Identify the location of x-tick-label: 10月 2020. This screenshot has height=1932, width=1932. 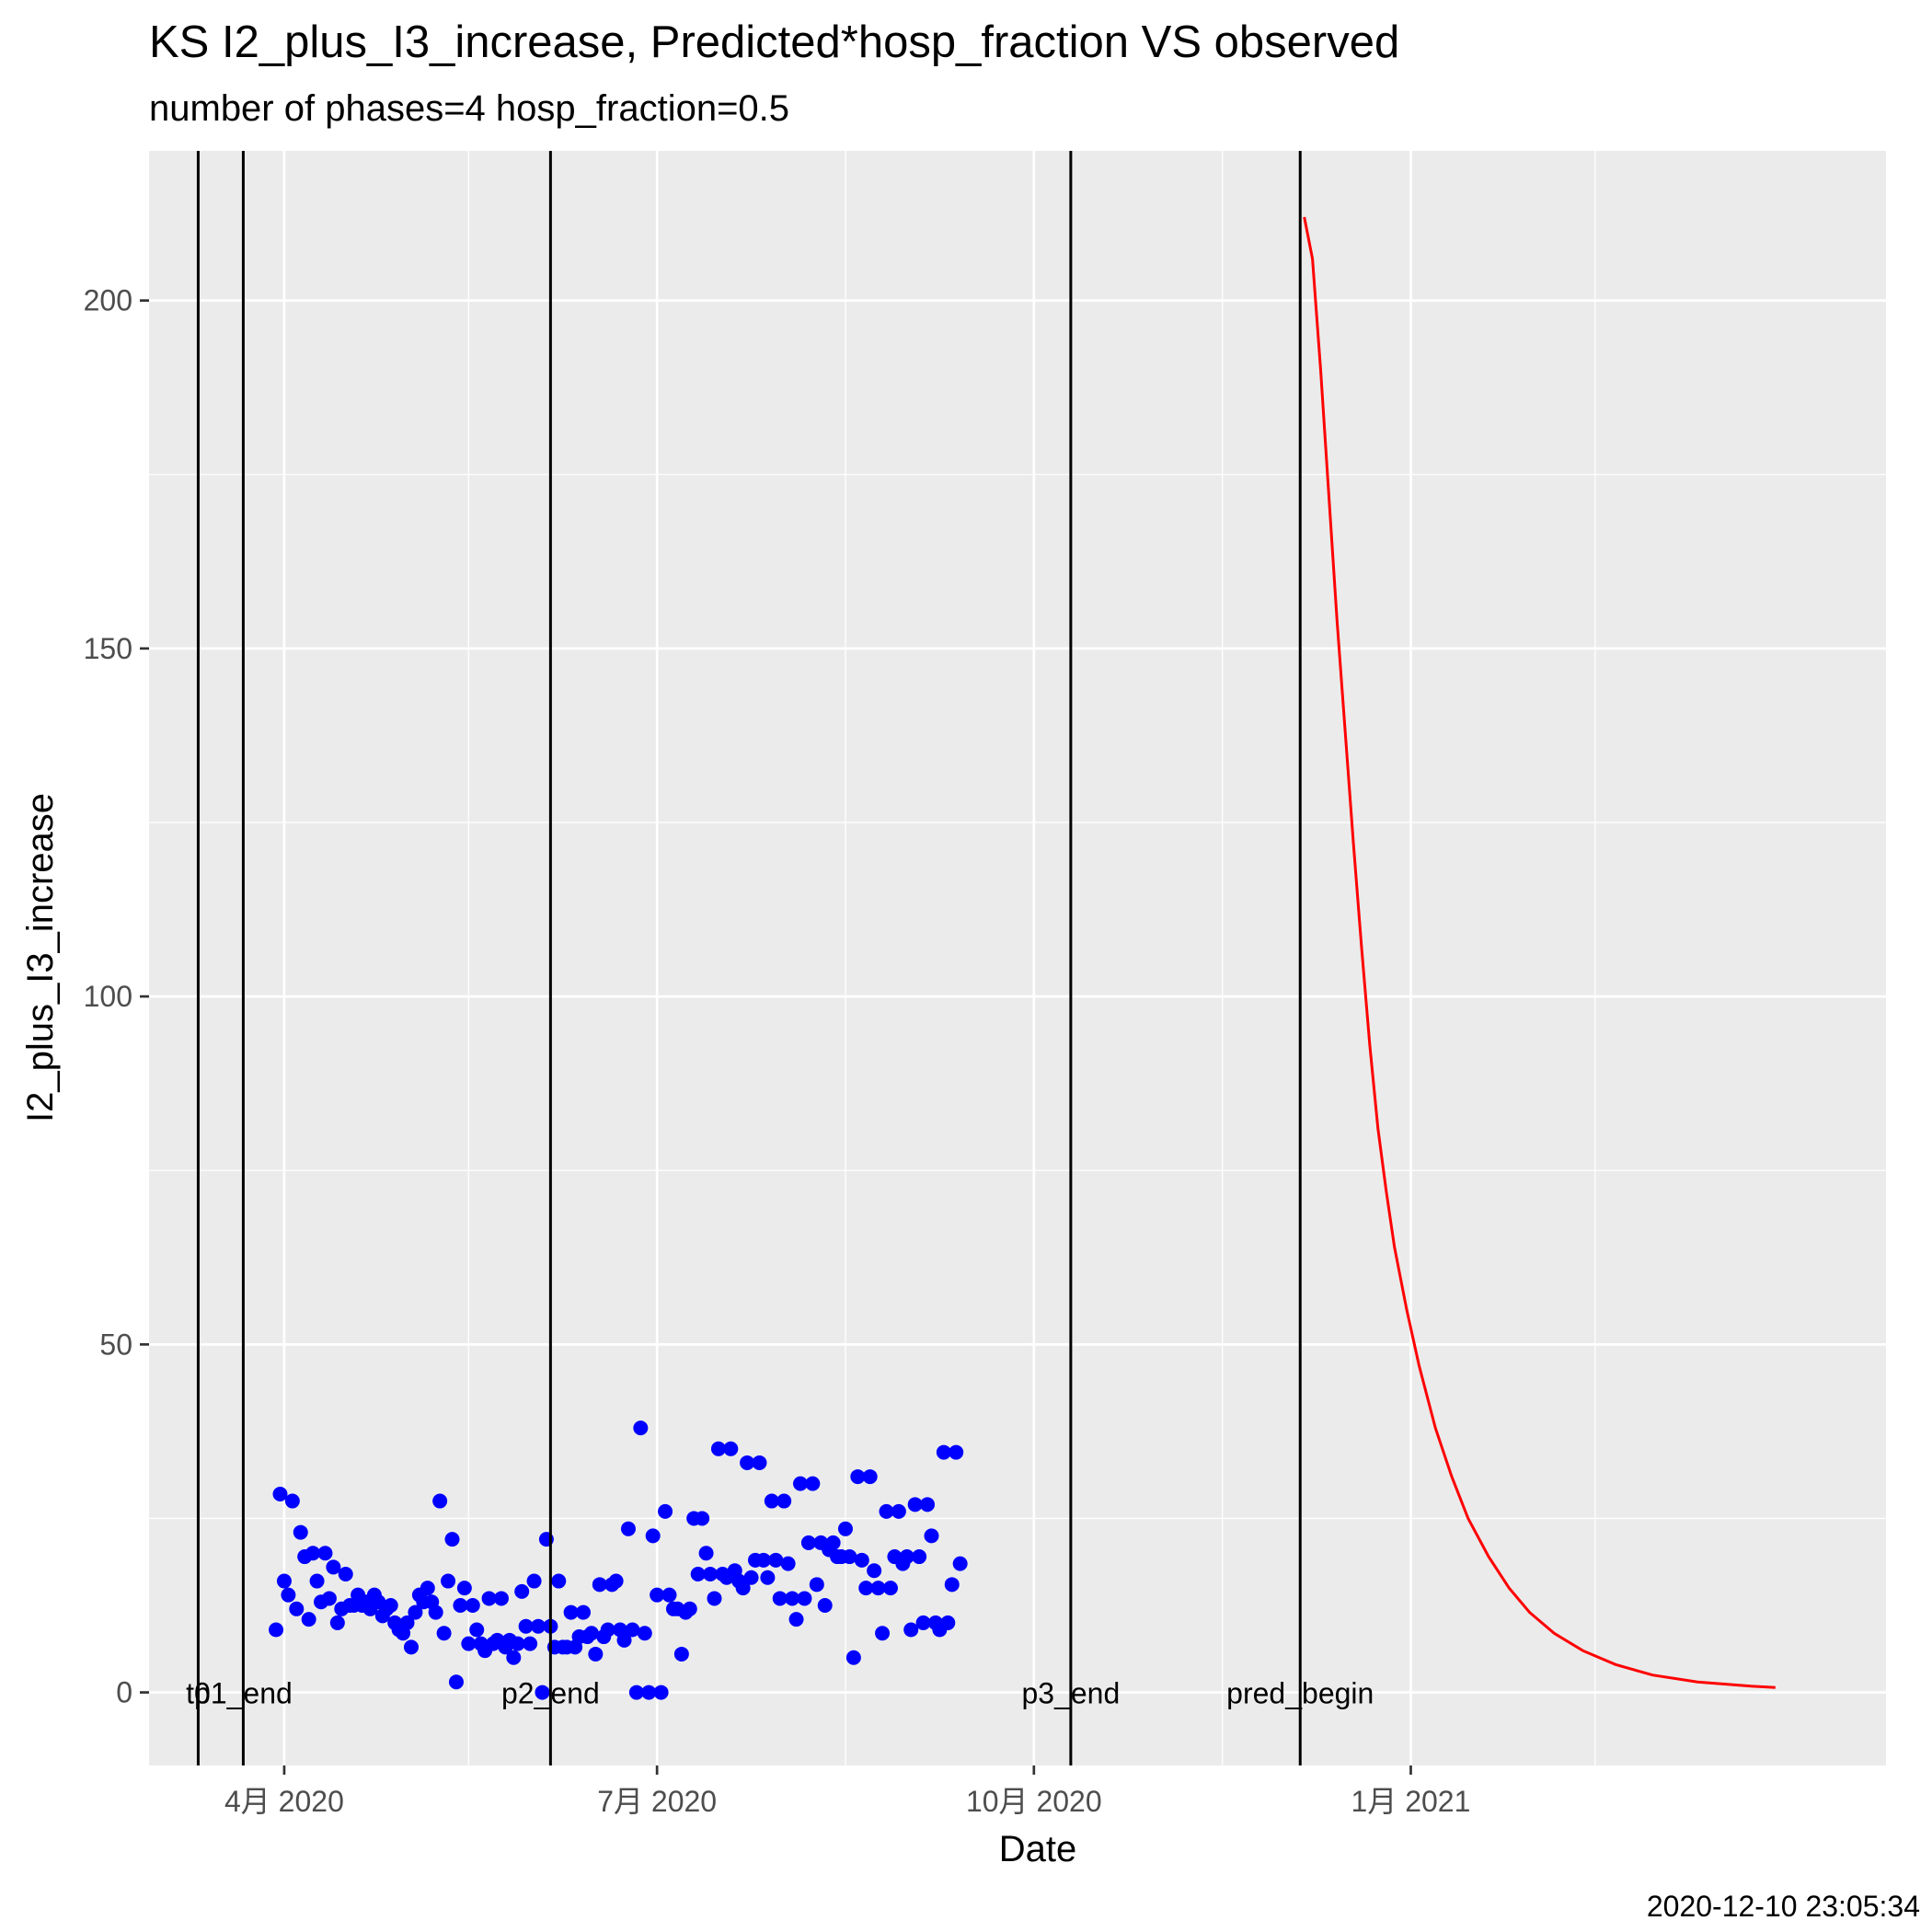
(1034, 1801).